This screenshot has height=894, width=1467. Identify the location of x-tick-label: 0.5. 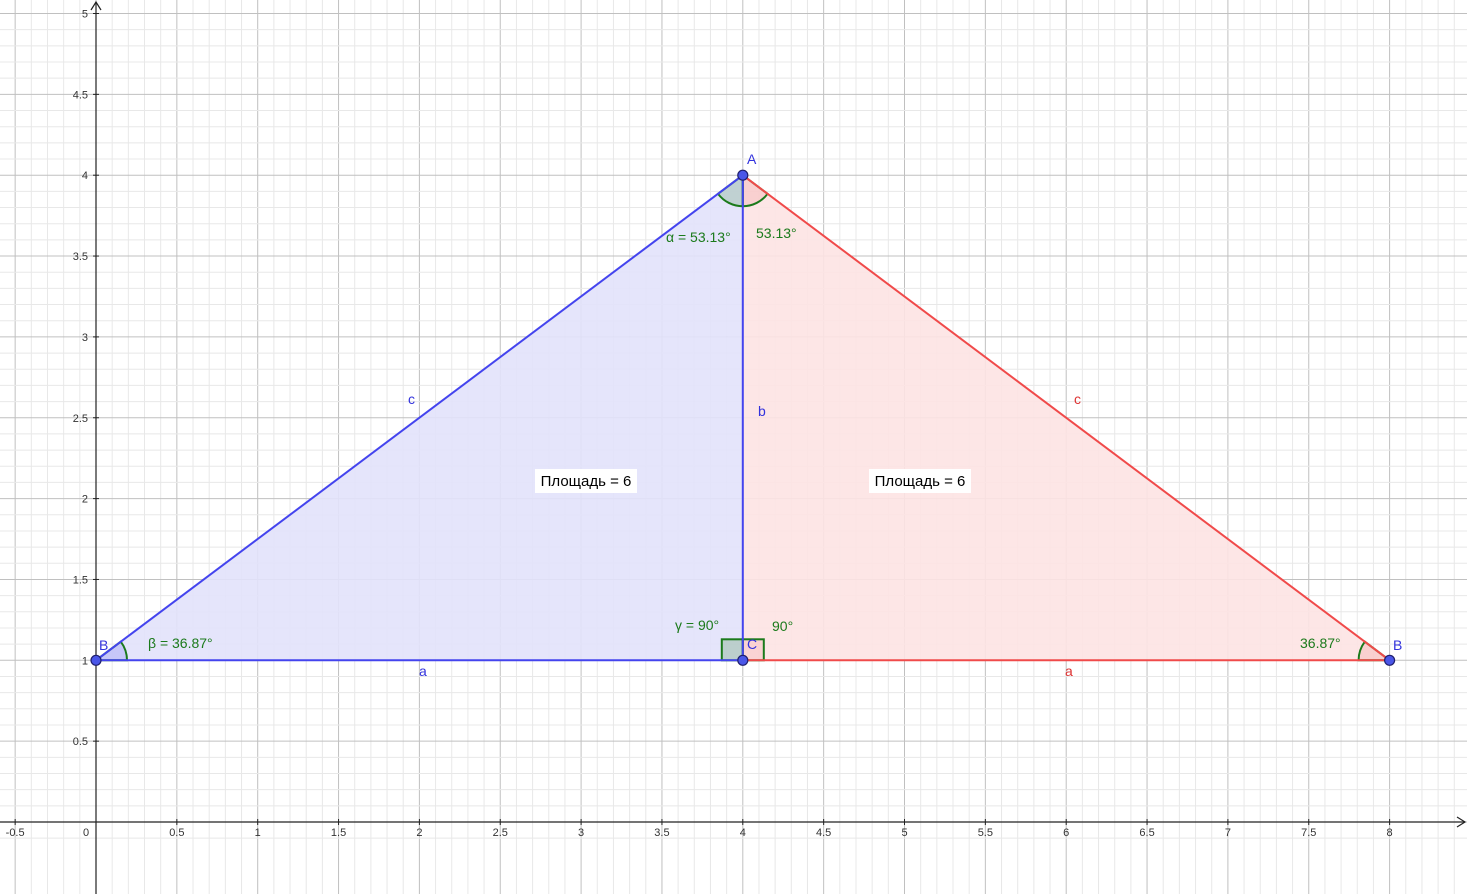
(176, 833).